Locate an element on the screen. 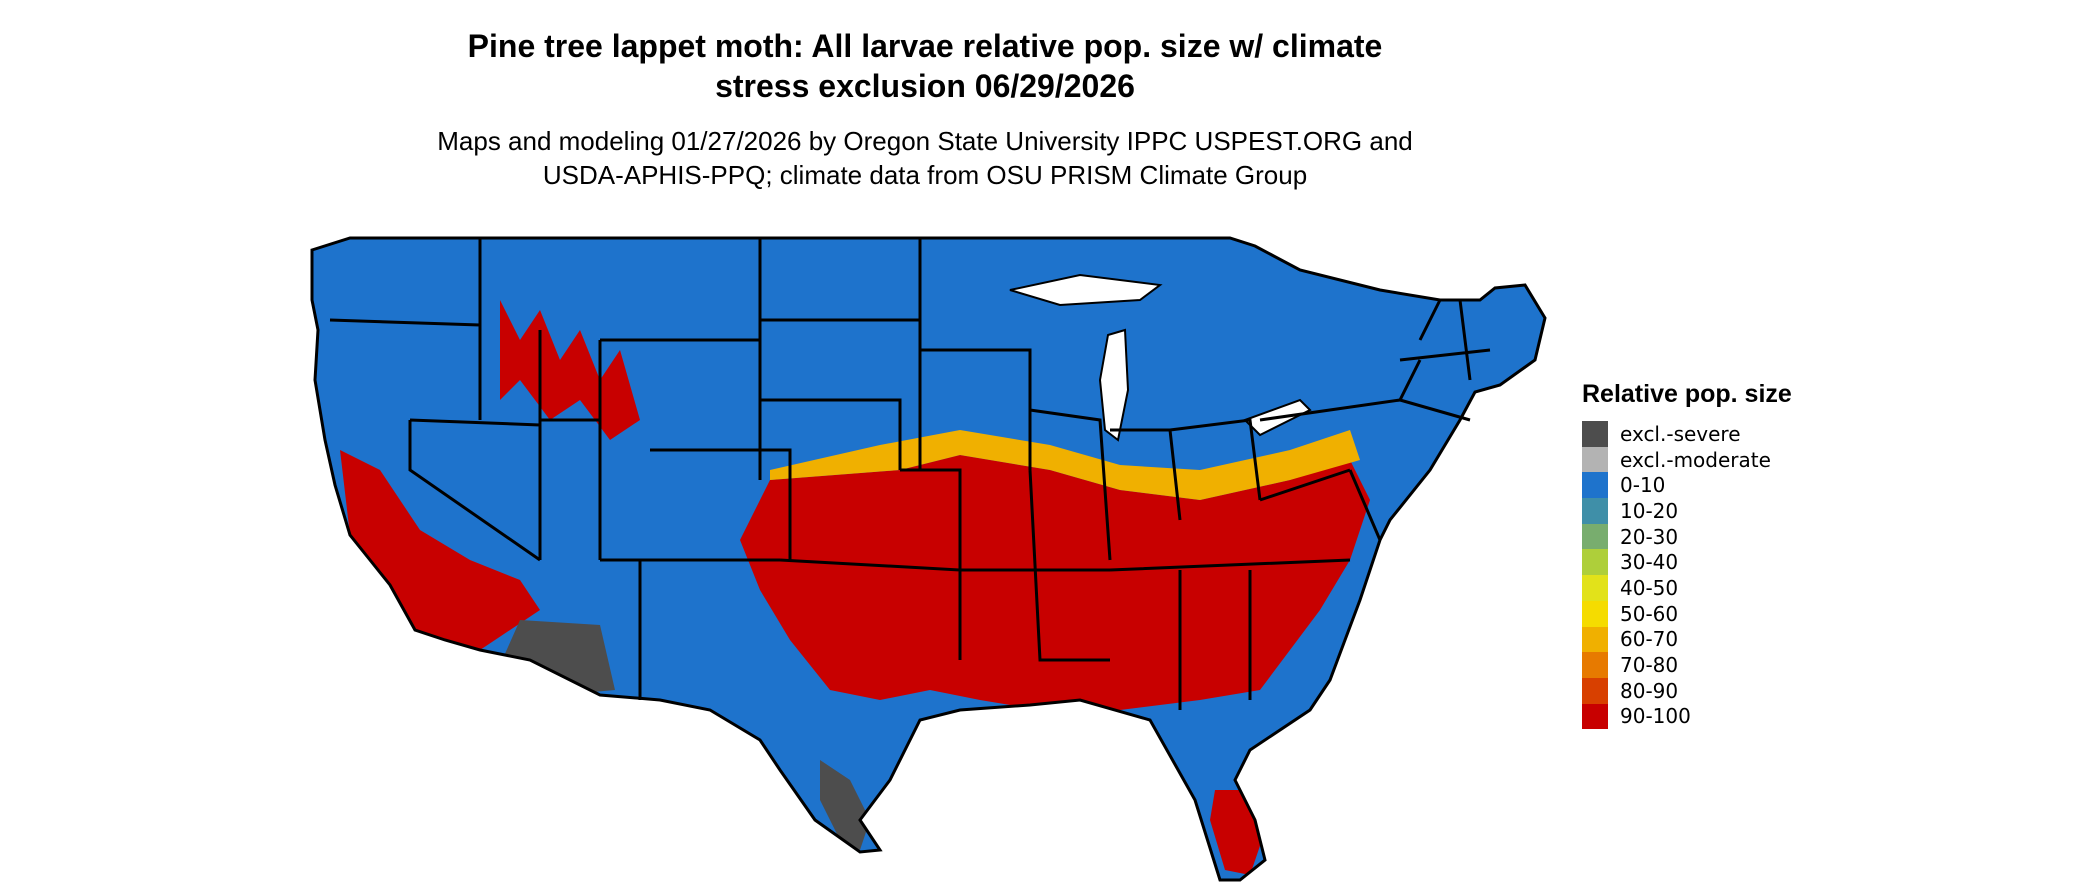  legend-item: 90-100 is located at coordinates (1687, 716).